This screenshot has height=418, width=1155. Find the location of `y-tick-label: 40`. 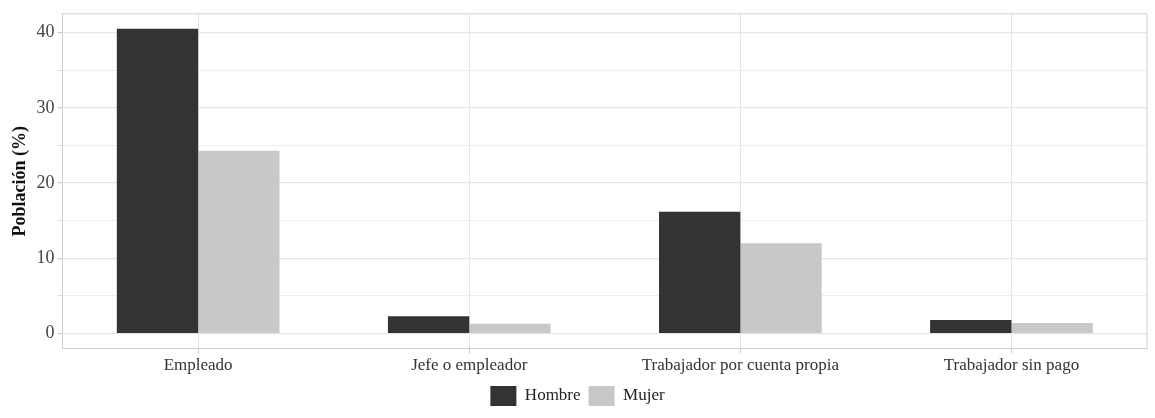

y-tick-label: 40 is located at coordinates (45, 31).